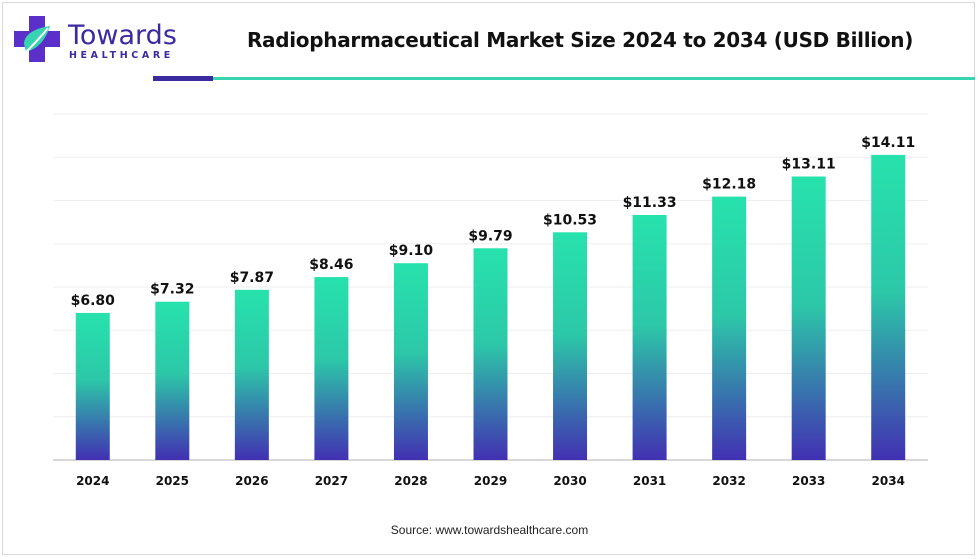 The width and height of the screenshot is (979, 559). What do you see at coordinates (569, 481) in the screenshot?
I see `x-tick-2030: 2030` at bounding box center [569, 481].